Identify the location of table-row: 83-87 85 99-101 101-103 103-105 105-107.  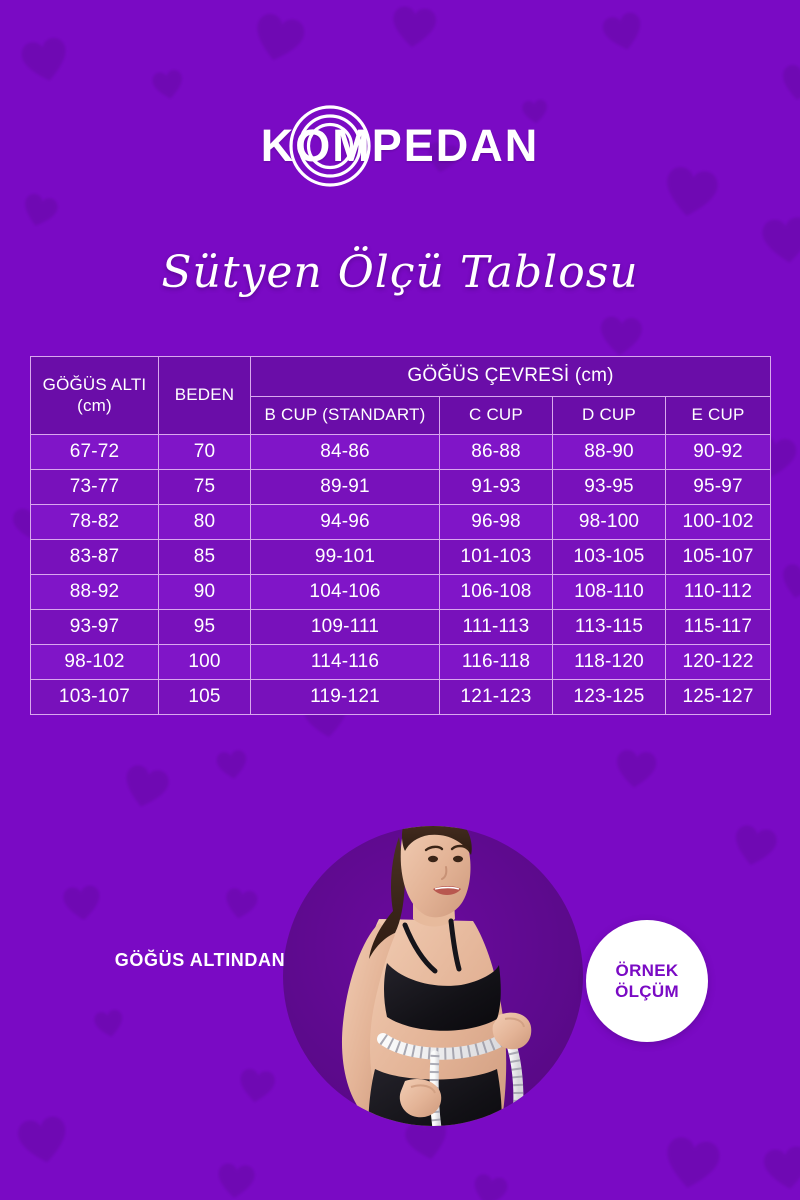
(401, 557).